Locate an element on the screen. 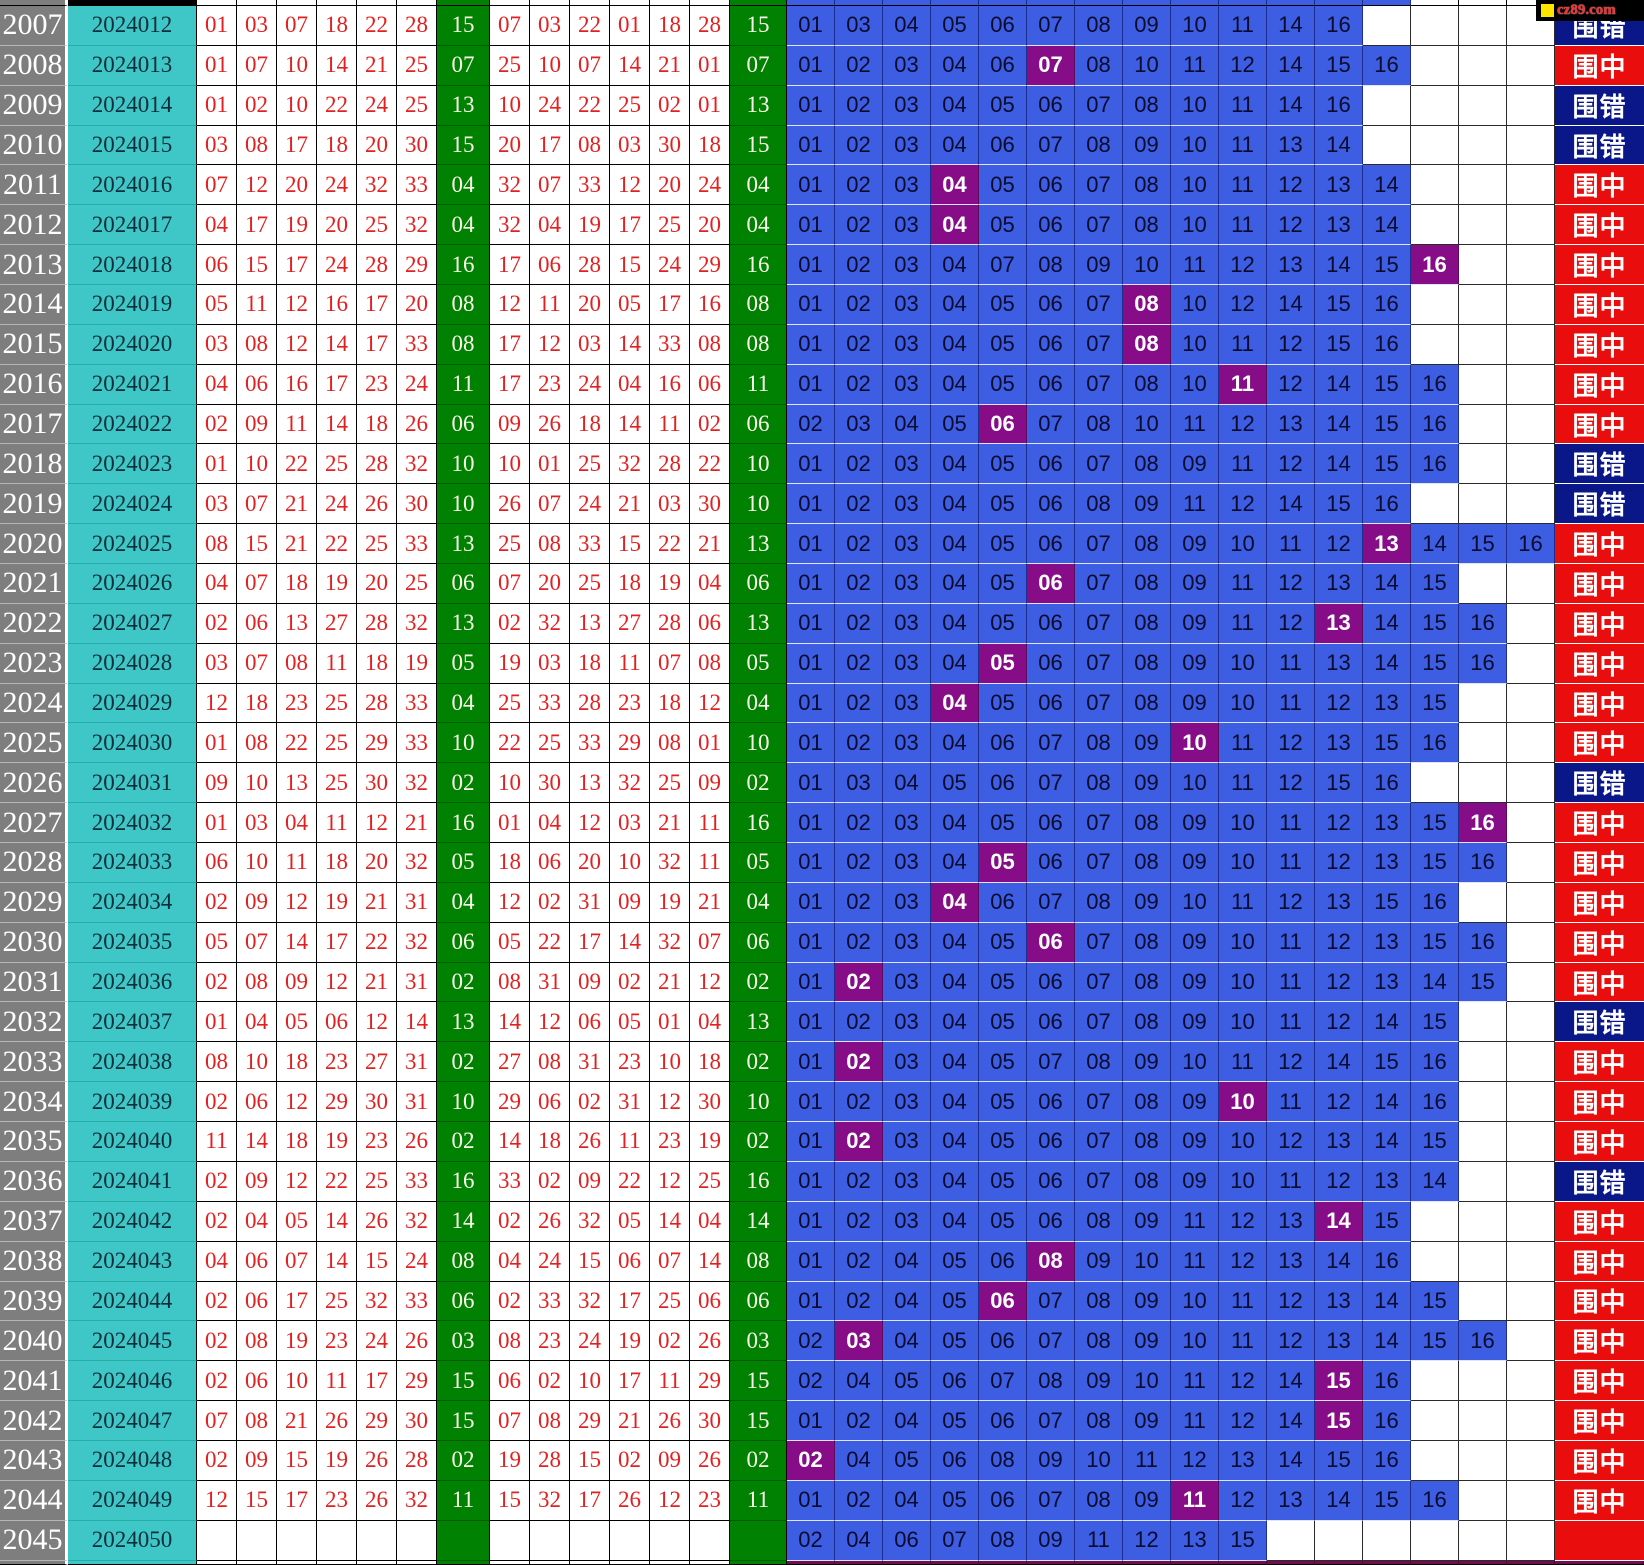  blue-hit-cell: 06 is located at coordinates (1003, 424).